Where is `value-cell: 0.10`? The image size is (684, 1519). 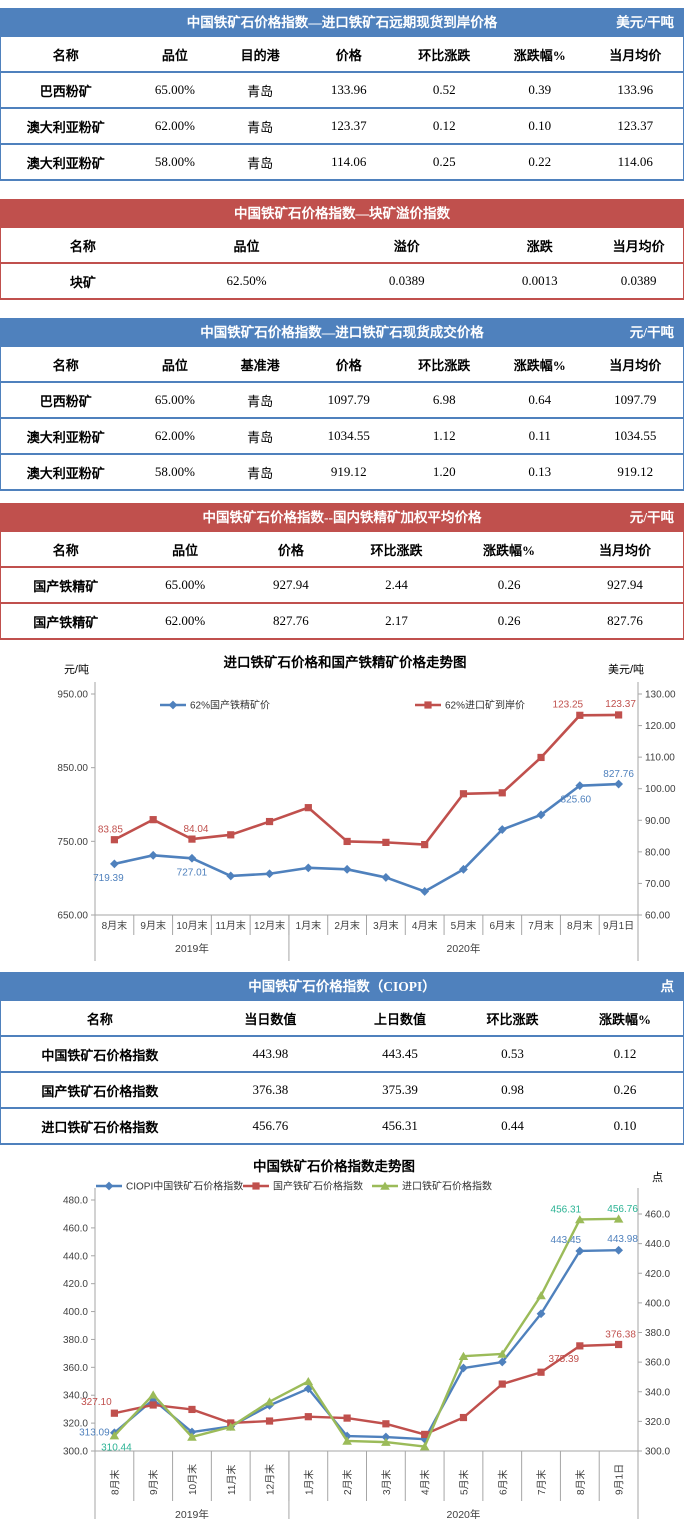 value-cell: 0.10 is located at coordinates (540, 125).